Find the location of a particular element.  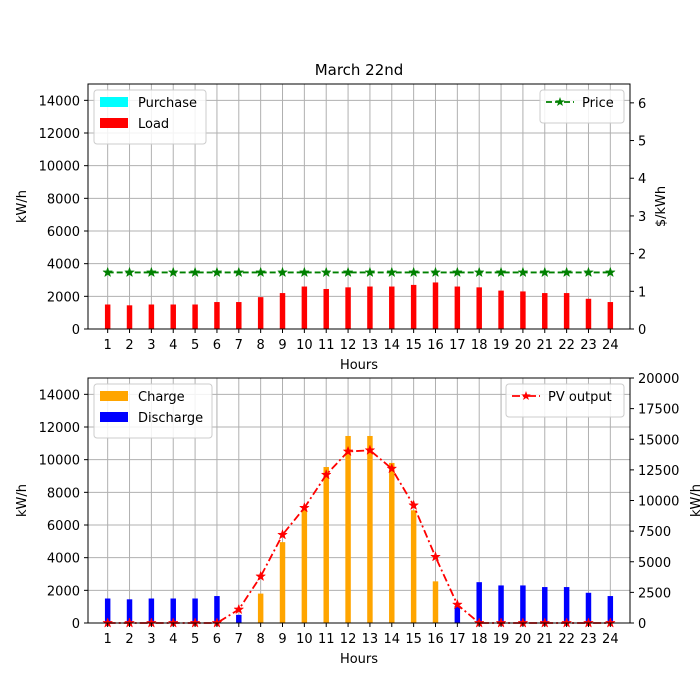

legend-marker is located at coordinates (526, 396).